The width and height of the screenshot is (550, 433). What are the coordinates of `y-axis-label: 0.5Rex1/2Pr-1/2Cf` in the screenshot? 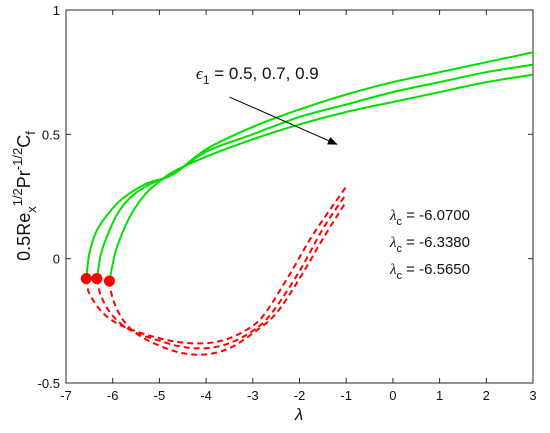 It's located at (24, 196).